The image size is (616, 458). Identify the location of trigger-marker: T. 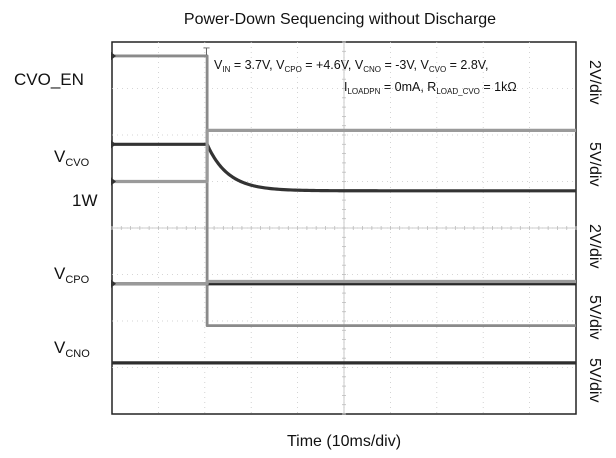
(206, 52).